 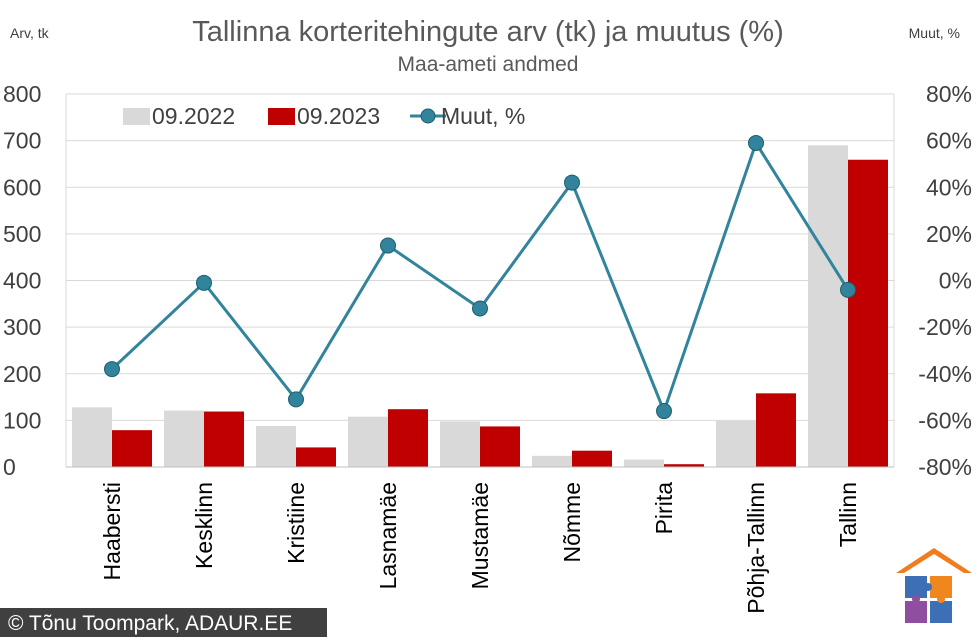 What do you see at coordinates (204, 282) in the screenshot?
I see `change-point-kesklinn` at bounding box center [204, 282].